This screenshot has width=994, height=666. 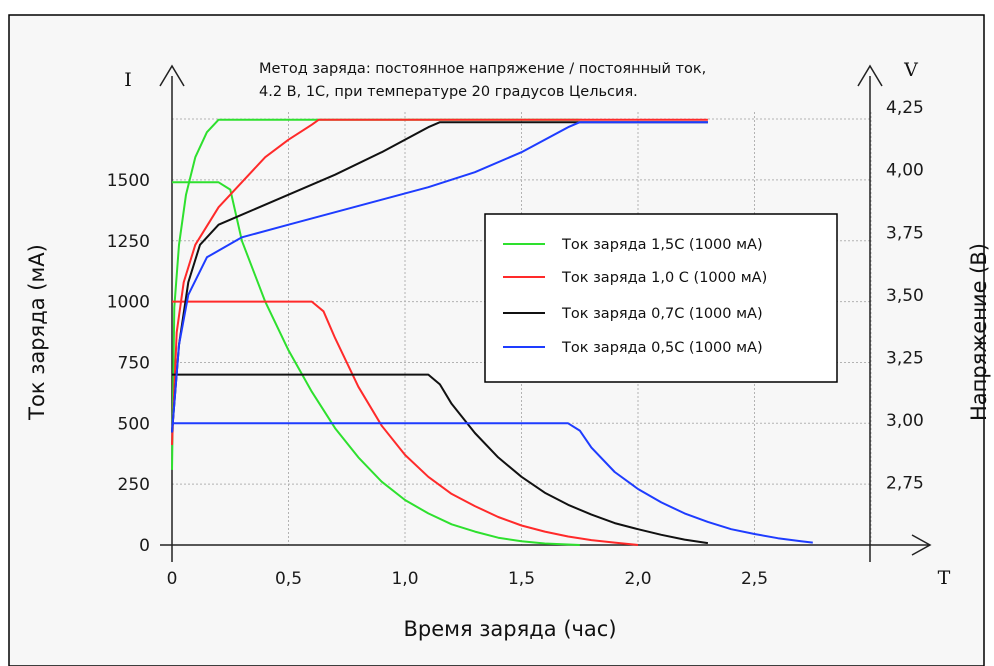 What do you see at coordinates (664, 278) in the screenshot?
I see `legend-label-2: Ток заряда 1,0 С (1000 мА)` at bounding box center [664, 278].